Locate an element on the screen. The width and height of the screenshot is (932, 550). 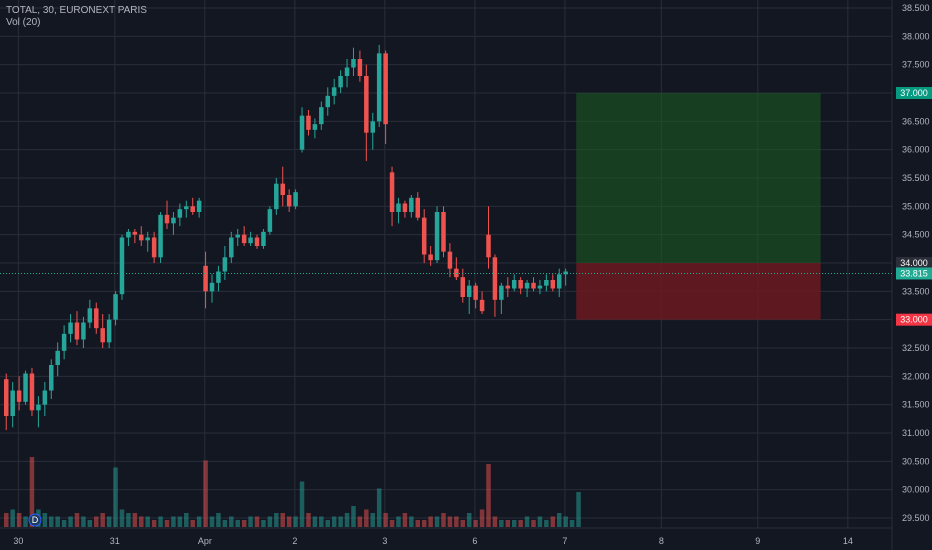
price-tick-label: 34.500 is located at coordinates (916, 235).